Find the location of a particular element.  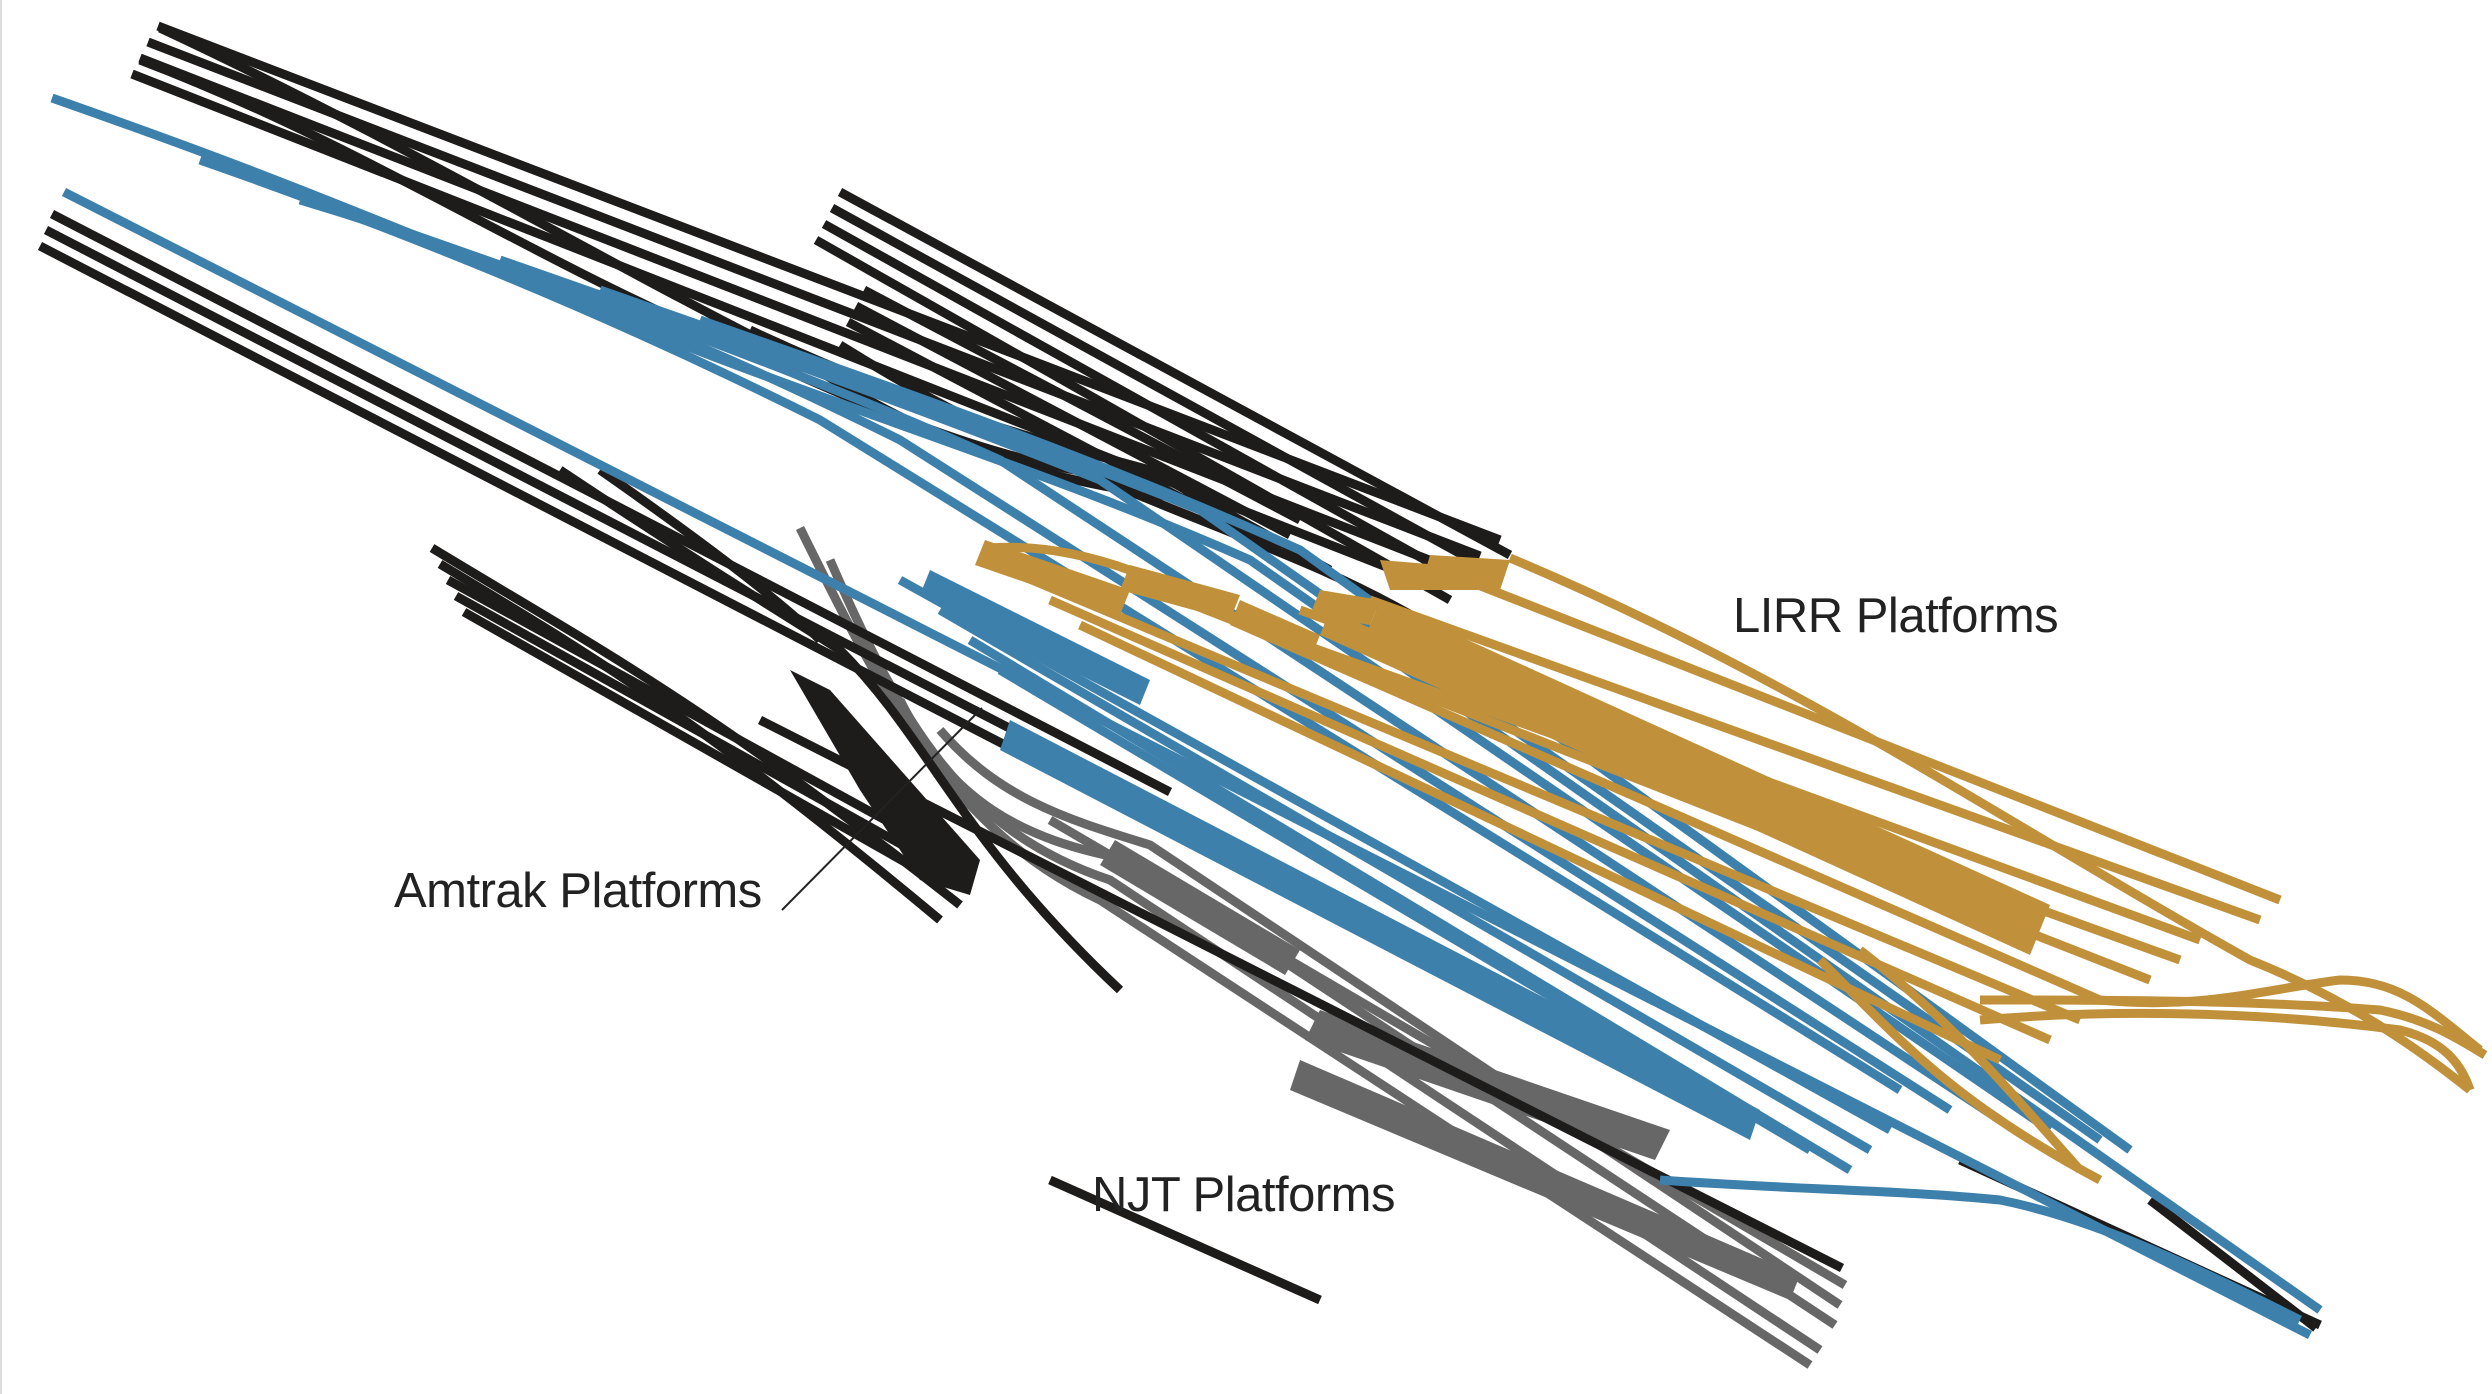

lirr-platforms is located at coordinates (1512, 747).